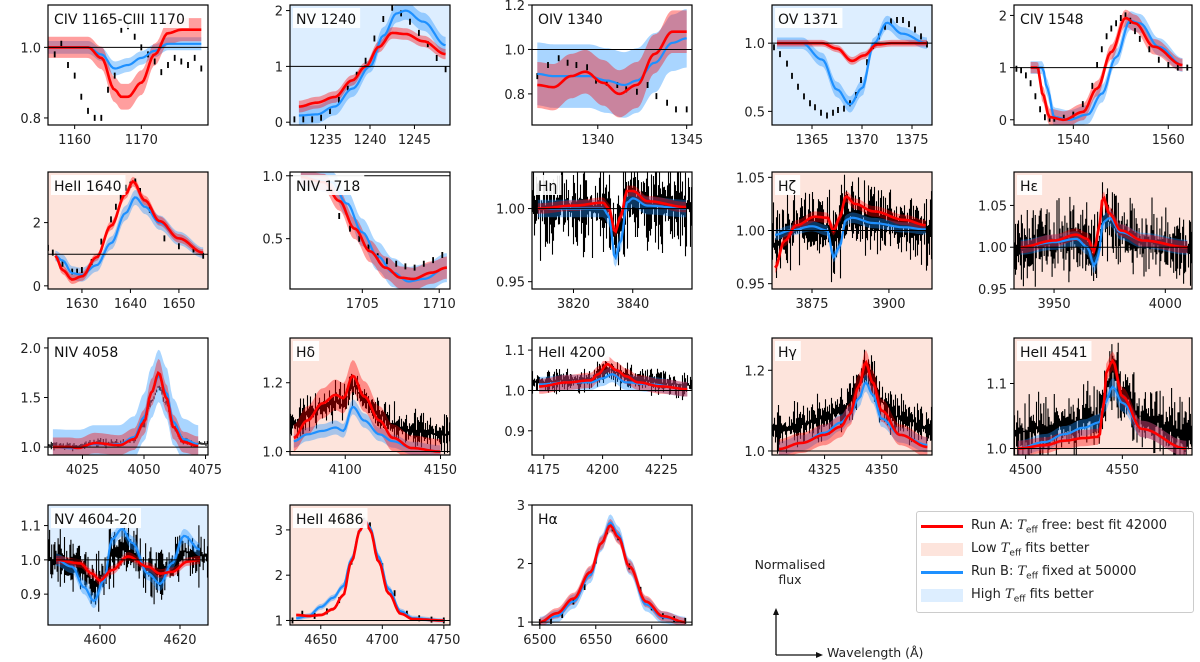 This screenshot has width=1200, height=662. Describe the element at coordinates (74, 140) in the screenshot. I see `x-tick-label: 1160` at that location.